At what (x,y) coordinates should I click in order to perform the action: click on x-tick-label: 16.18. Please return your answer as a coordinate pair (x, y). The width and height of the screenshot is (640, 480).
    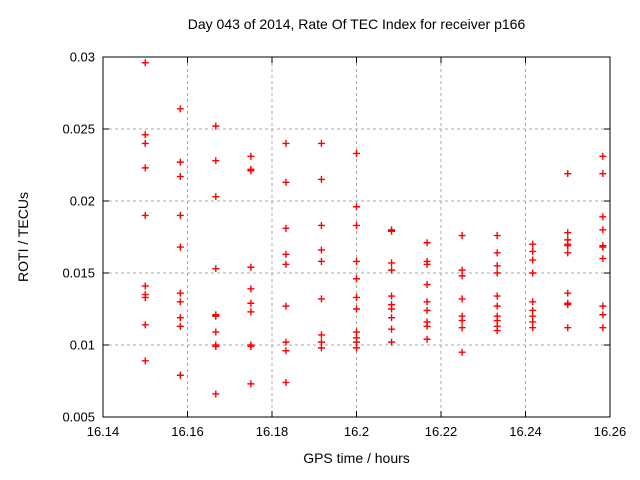
    Looking at the image, I should click on (272, 431).